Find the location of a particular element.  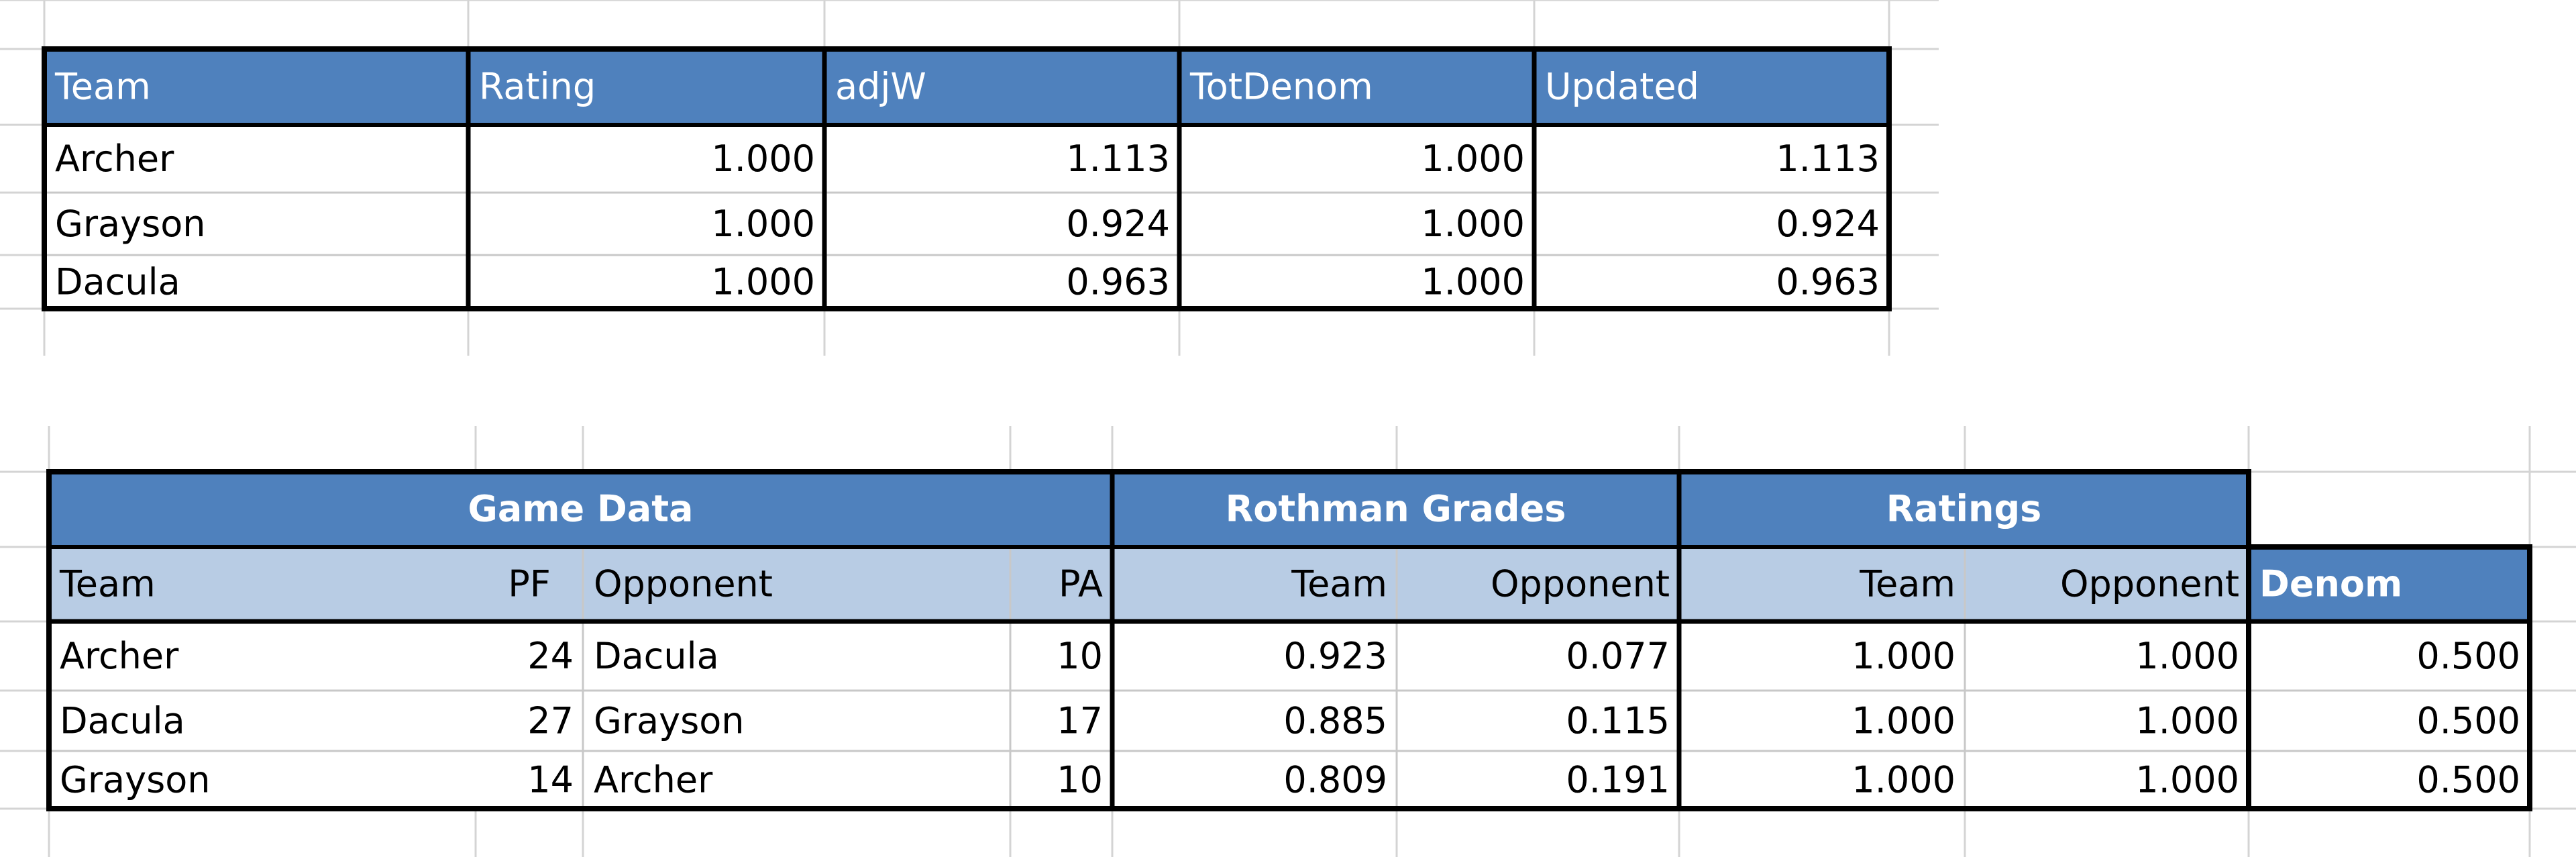

cell-text: Rating is located at coordinates (537, 87).